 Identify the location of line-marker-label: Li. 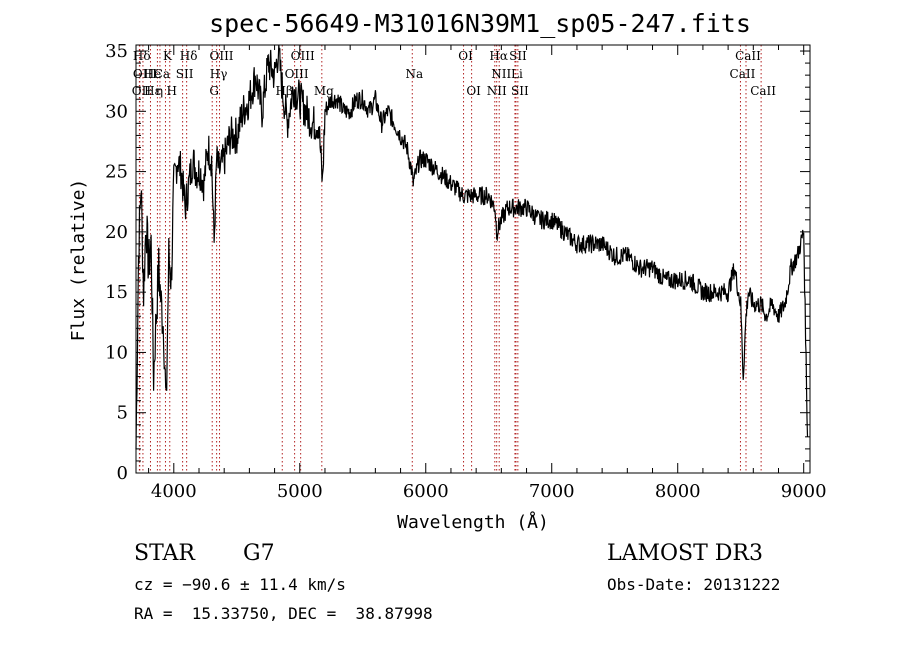
(517, 74).